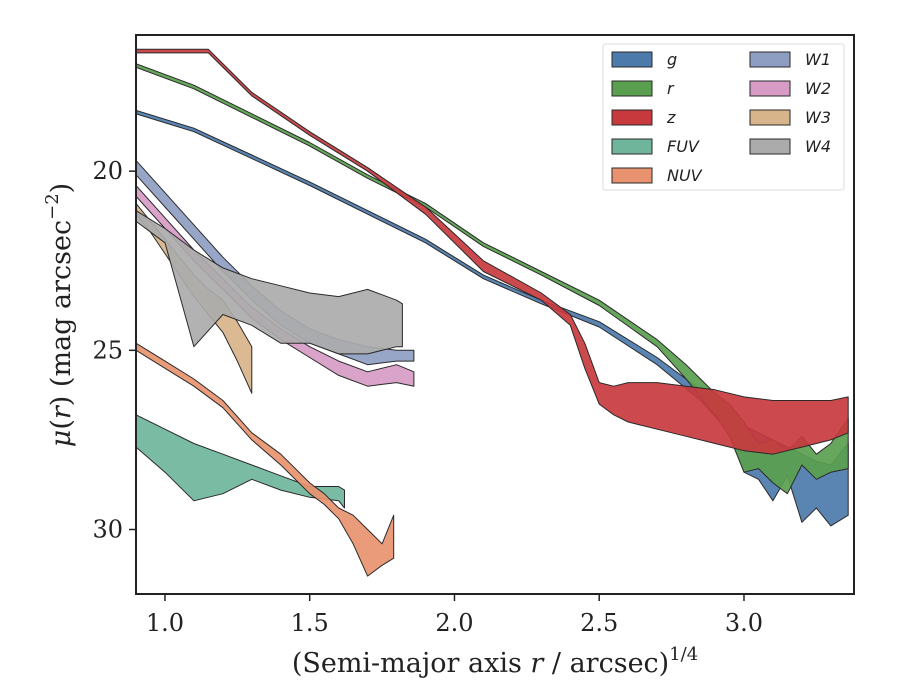 The image size is (900, 700). Describe the element at coordinates (683, 146) in the screenshot. I see `legend-label-fuv: FUV` at that location.